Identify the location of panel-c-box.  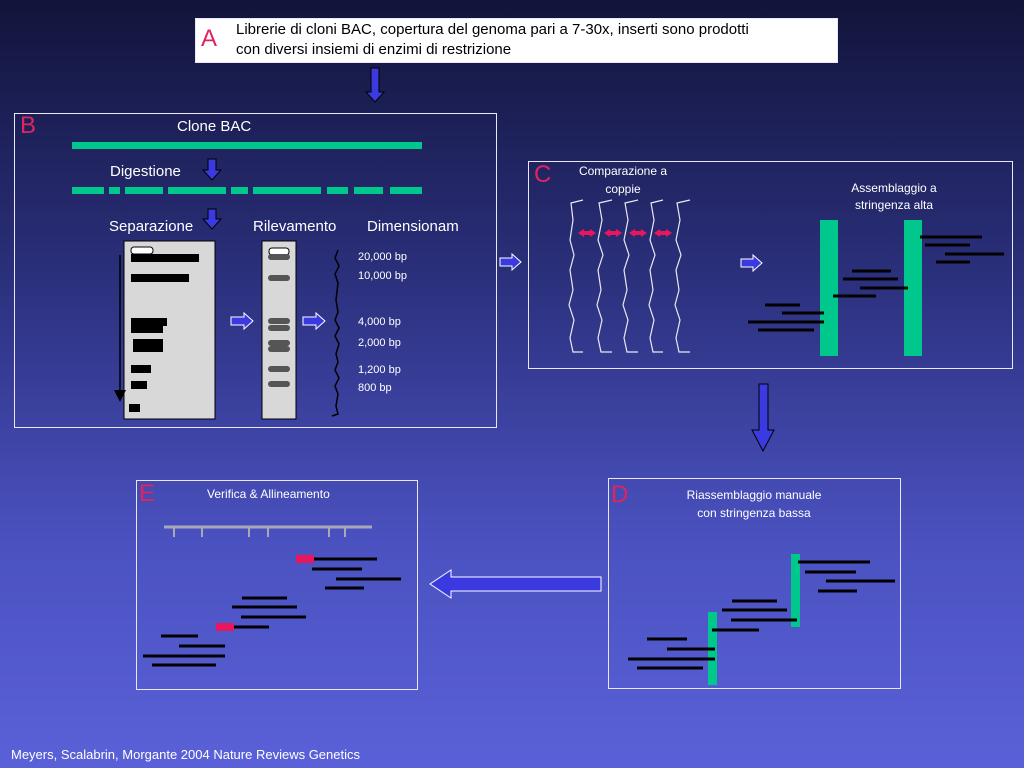
(770, 265).